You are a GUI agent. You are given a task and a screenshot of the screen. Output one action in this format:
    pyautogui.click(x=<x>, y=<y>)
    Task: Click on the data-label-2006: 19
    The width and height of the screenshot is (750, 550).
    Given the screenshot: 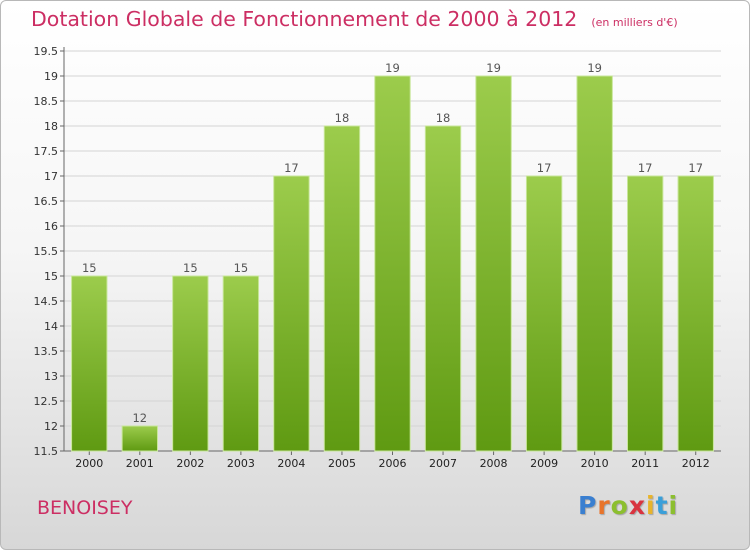 What is the action you would take?
    pyautogui.click(x=392, y=68)
    